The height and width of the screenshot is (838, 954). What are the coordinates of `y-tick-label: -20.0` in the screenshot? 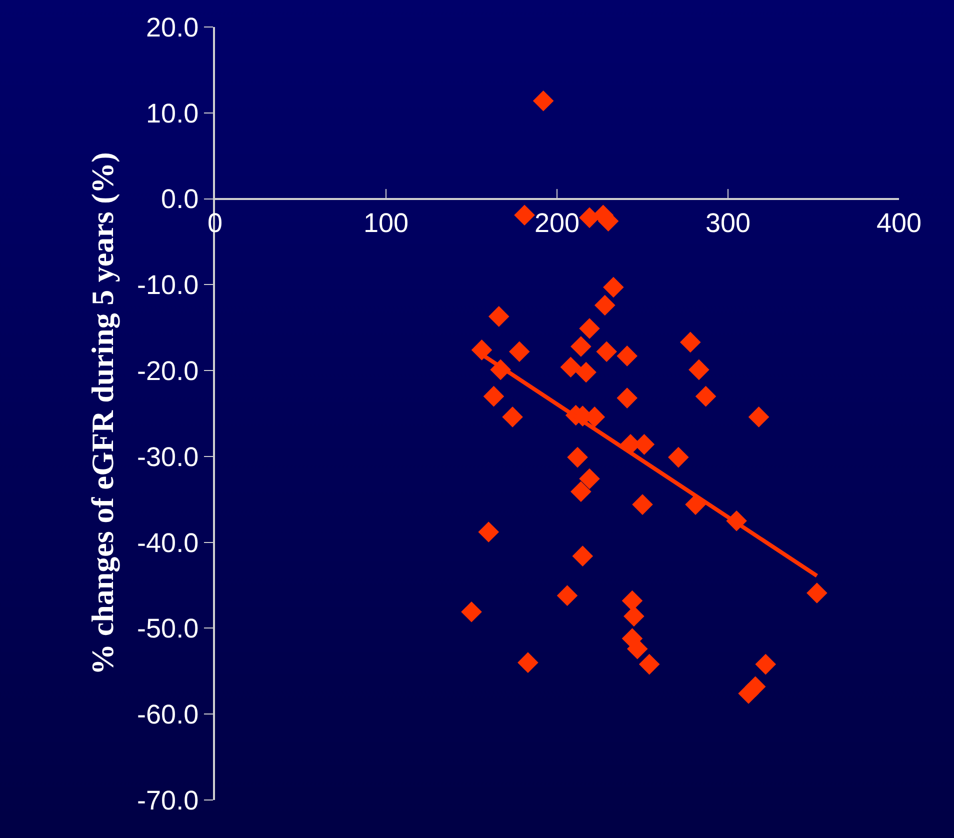 It's located at (168, 371).